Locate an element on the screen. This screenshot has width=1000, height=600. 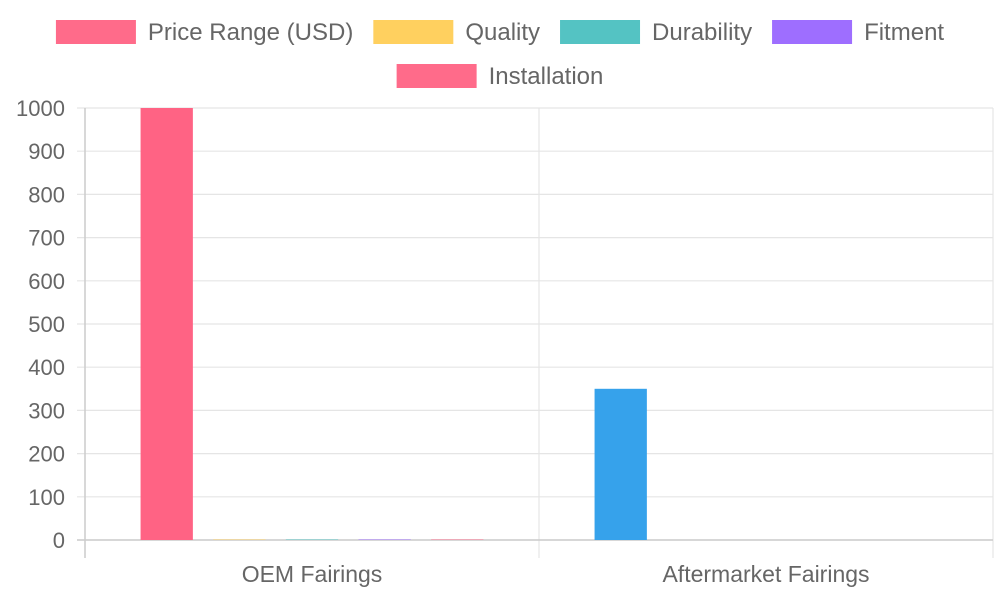
y-tick-label: 400 is located at coordinates (46, 367).